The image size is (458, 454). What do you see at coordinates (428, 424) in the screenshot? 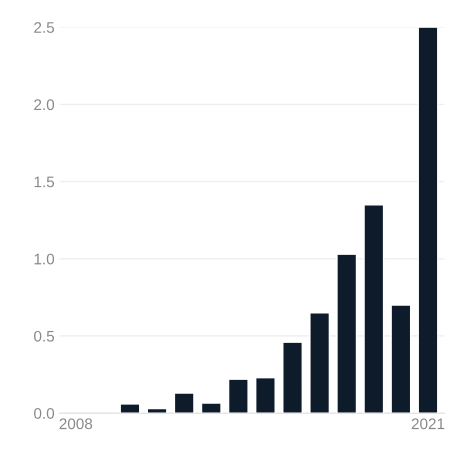
I see `x-tick-label: 2021` at bounding box center [428, 424].